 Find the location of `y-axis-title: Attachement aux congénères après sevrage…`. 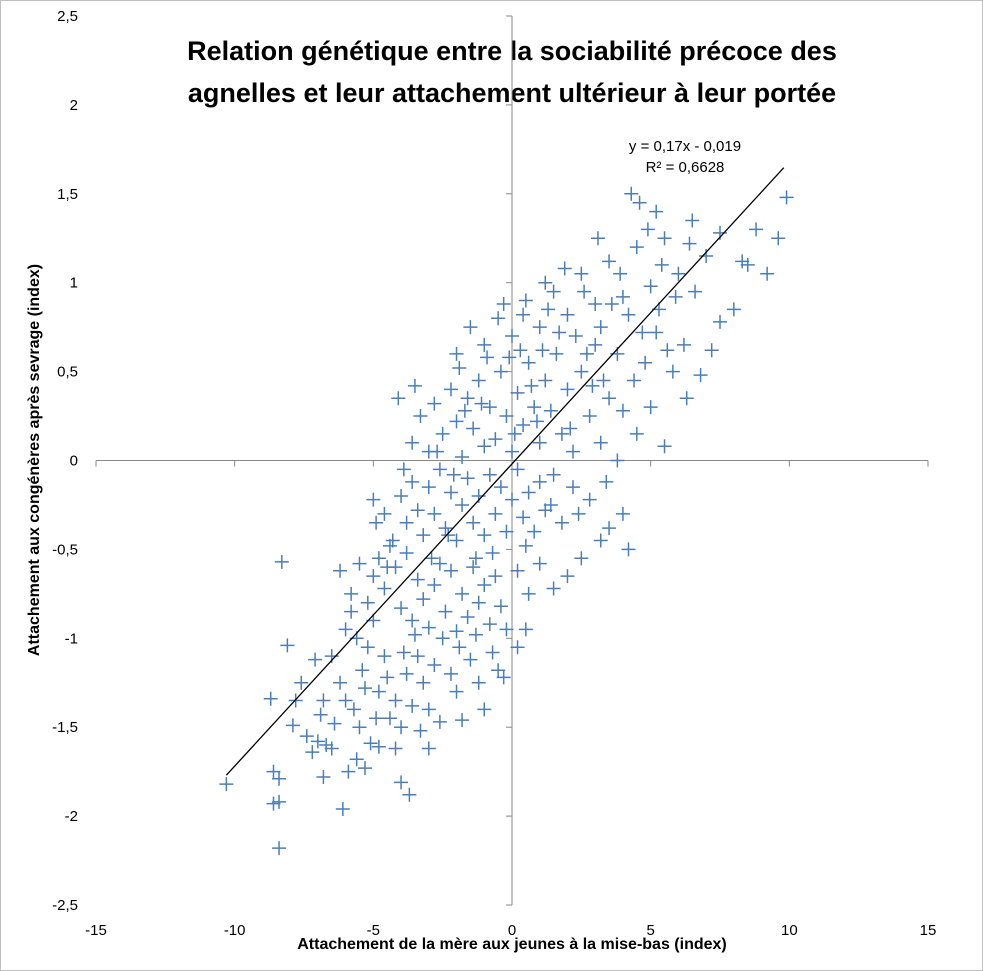

y-axis-title: Attachement aux congénères après sevrage… is located at coordinates (34, 460).